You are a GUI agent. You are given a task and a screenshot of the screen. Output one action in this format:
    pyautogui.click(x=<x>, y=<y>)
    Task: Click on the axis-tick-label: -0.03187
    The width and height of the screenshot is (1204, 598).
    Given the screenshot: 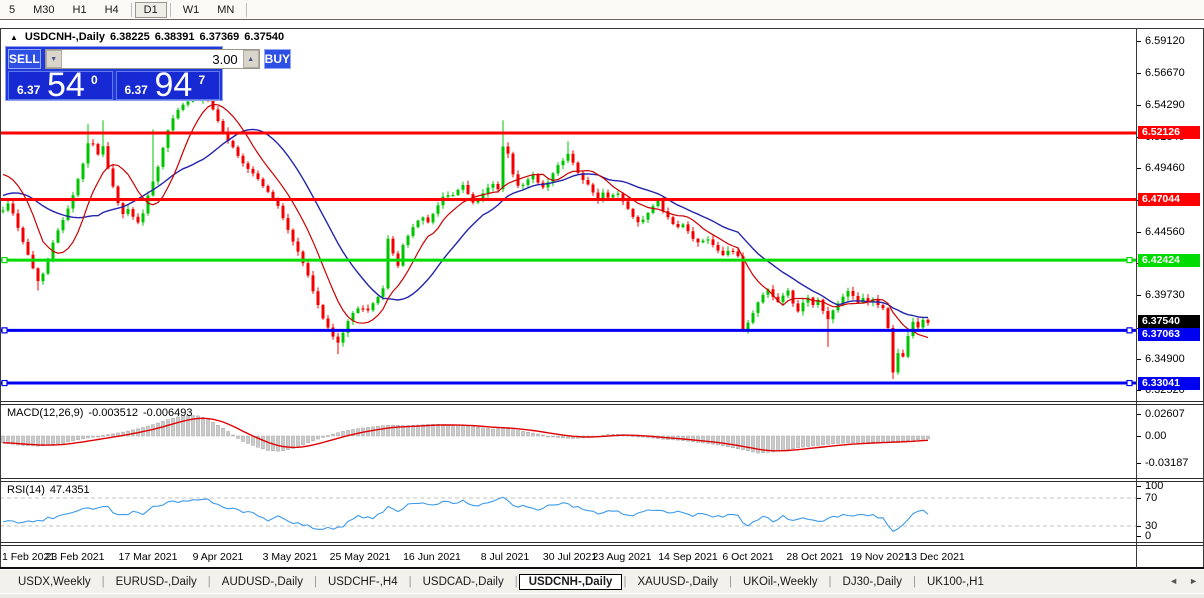 What is the action you would take?
    pyautogui.click(x=1167, y=463)
    